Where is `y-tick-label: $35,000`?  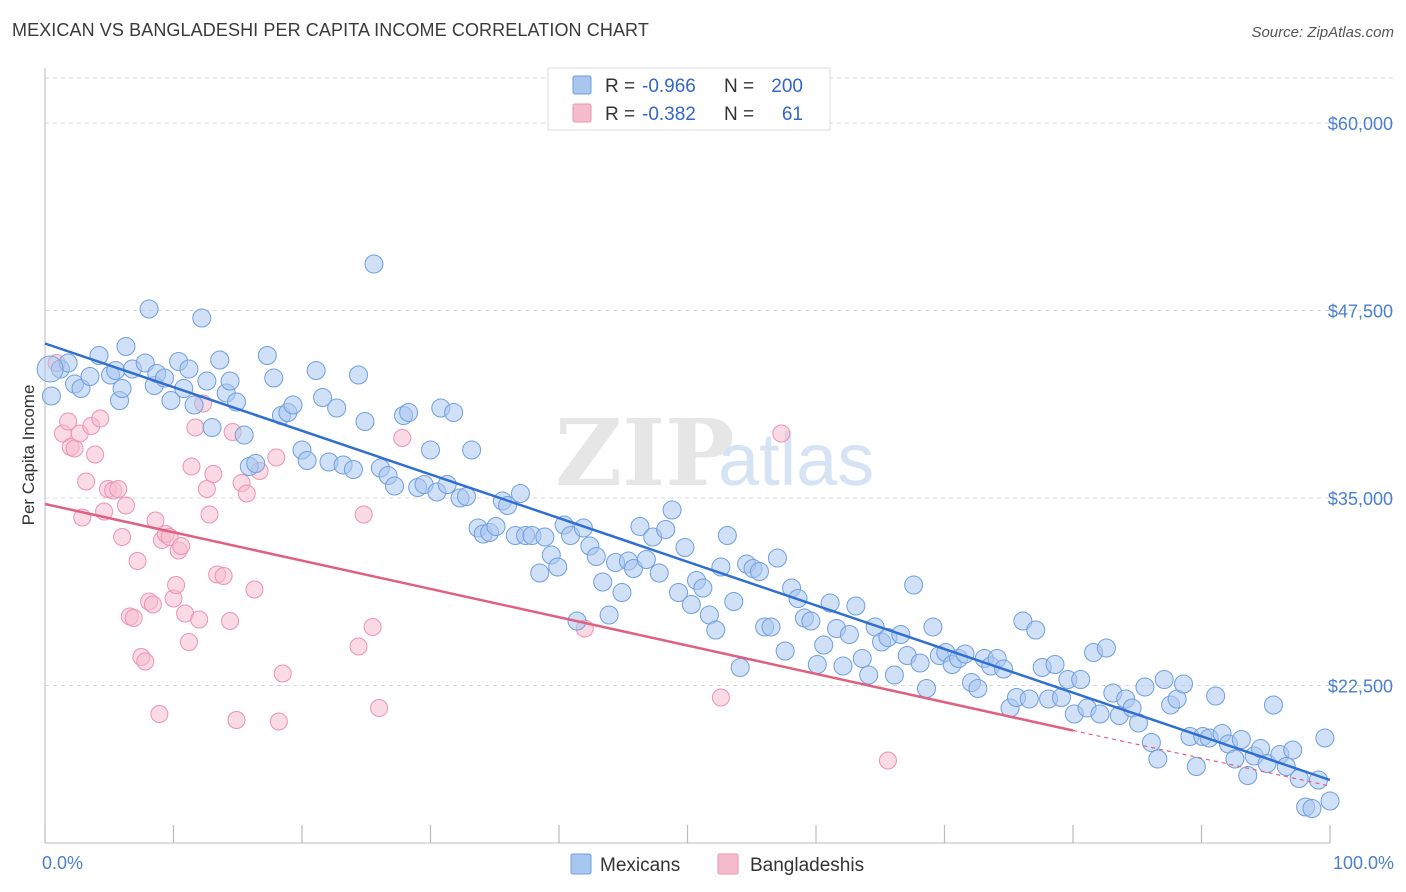
y-tick-label: $35,000 is located at coordinates (1360, 499).